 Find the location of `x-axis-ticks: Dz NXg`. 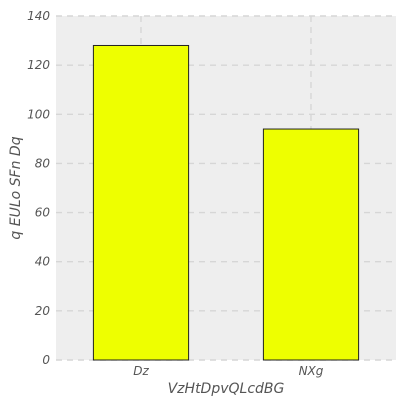

x-axis-ticks: Dz NXg is located at coordinates (228, 371).